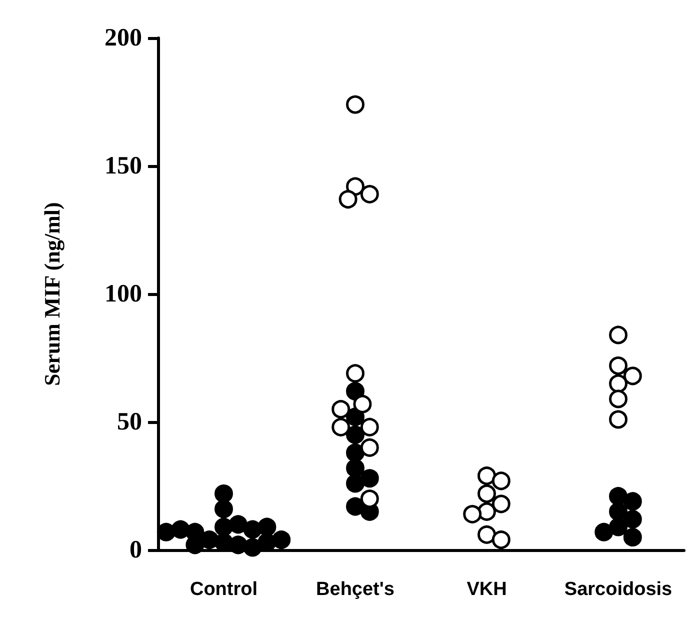  Describe the element at coordinates (136, 550) in the screenshot. I see `y-tick-label: 0` at that location.